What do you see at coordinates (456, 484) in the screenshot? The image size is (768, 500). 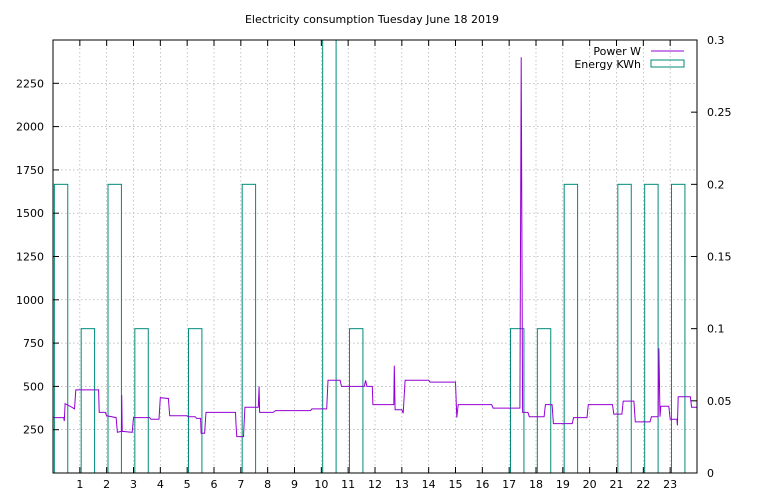 I see `x-tick-label: 15` at bounding box center [456, 484].